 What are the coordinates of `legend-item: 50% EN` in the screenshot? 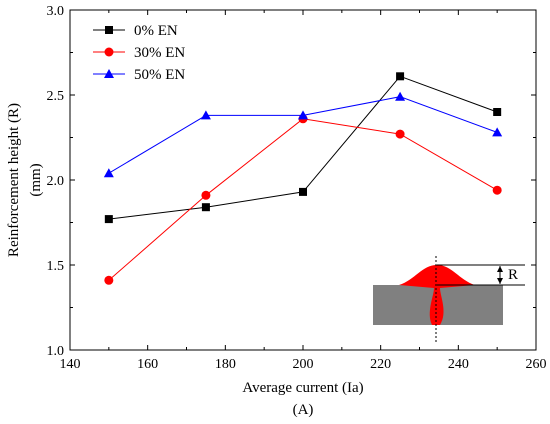 It's located at (139, 75).